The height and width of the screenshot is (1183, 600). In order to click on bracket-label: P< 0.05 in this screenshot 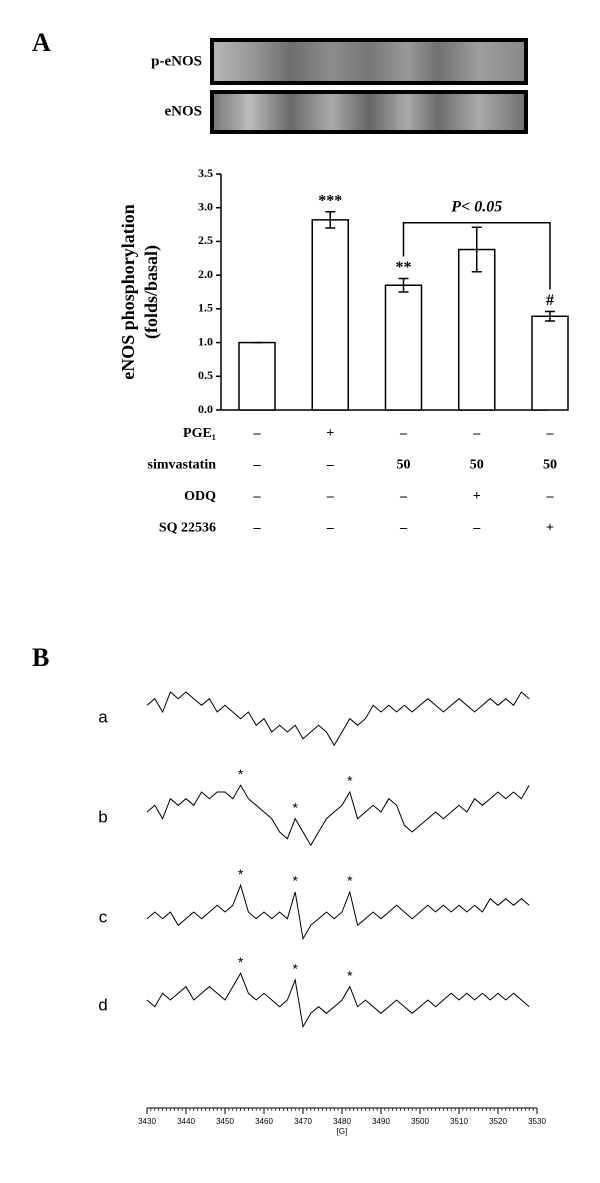, I will do `click(476, 206)`.